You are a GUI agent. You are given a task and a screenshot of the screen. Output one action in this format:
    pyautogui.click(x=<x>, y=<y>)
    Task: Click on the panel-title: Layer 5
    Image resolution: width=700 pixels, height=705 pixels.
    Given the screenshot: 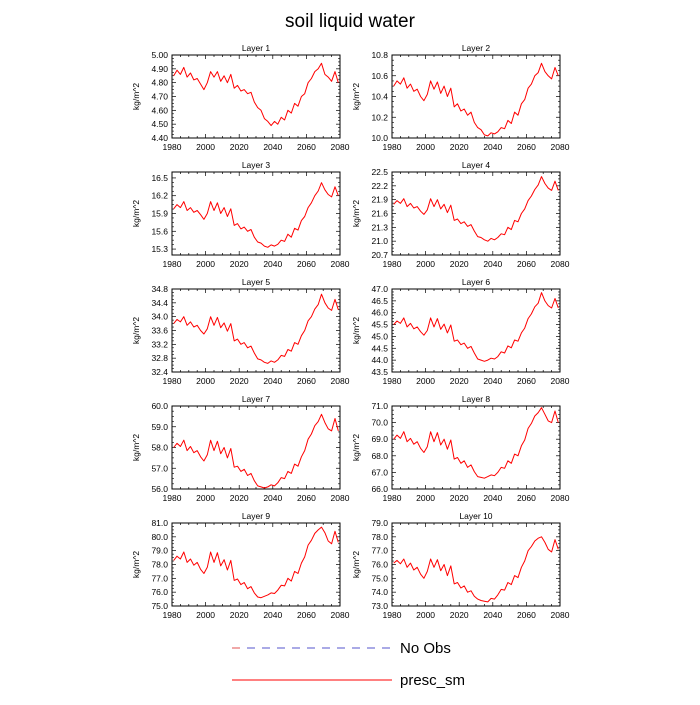 What is the action you would take?
    pyautogui.click(x=256, y=282)
    